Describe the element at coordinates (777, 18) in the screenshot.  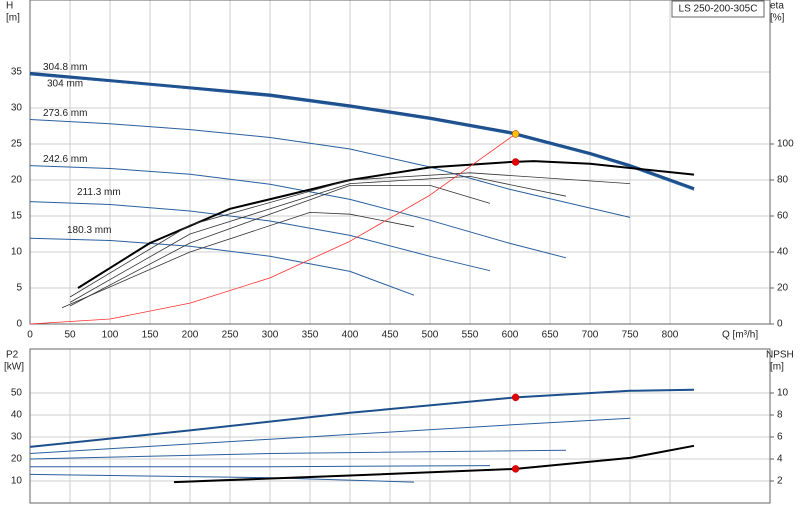
I see `y2-unit: [%]` at that location.